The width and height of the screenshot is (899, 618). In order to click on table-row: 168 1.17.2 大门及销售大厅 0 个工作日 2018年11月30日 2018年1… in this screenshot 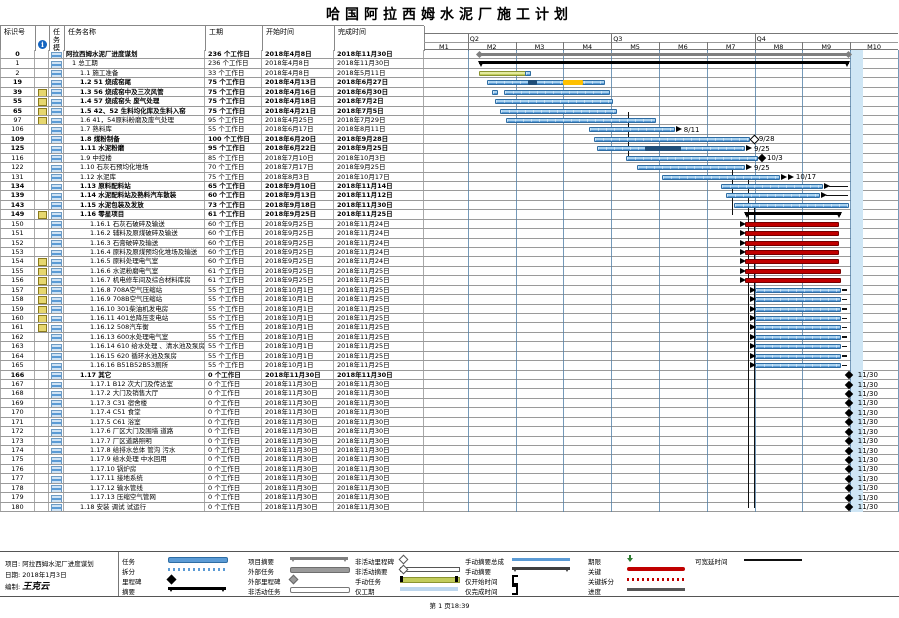, I will do `click(449, 394)`.